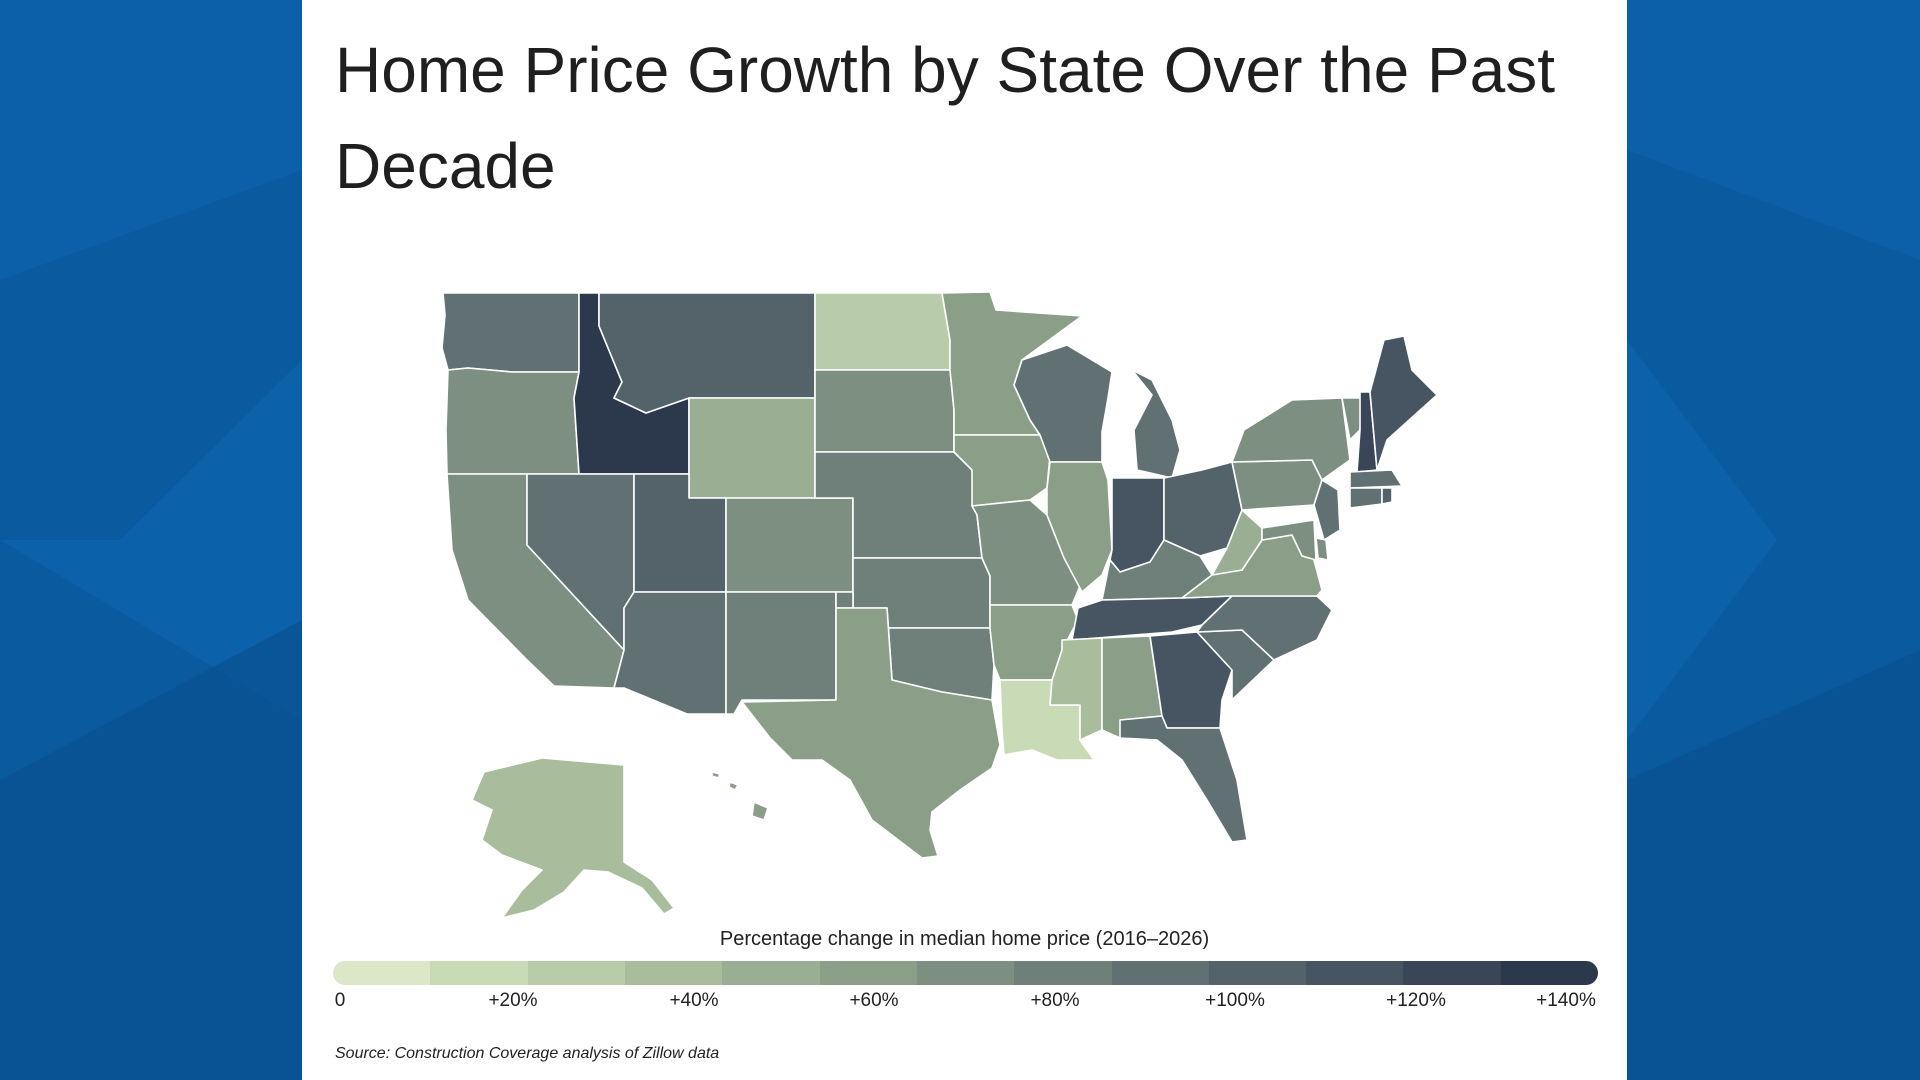  I want to click on state-TX, so click(871, 733).